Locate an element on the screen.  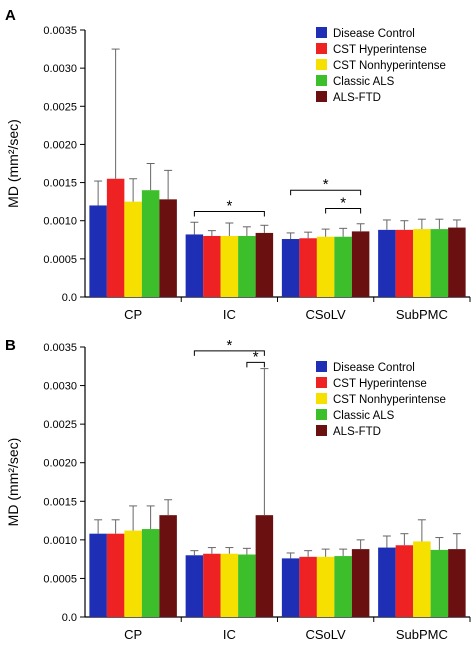
panel-label: A is located at coordinates (10, 15).